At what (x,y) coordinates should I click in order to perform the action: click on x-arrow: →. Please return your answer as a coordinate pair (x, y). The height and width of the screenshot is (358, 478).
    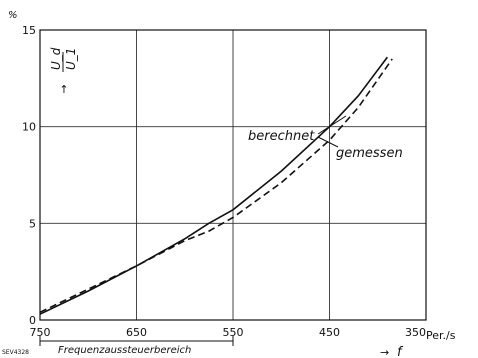
    Looking at the image, I should click on (384, 352).